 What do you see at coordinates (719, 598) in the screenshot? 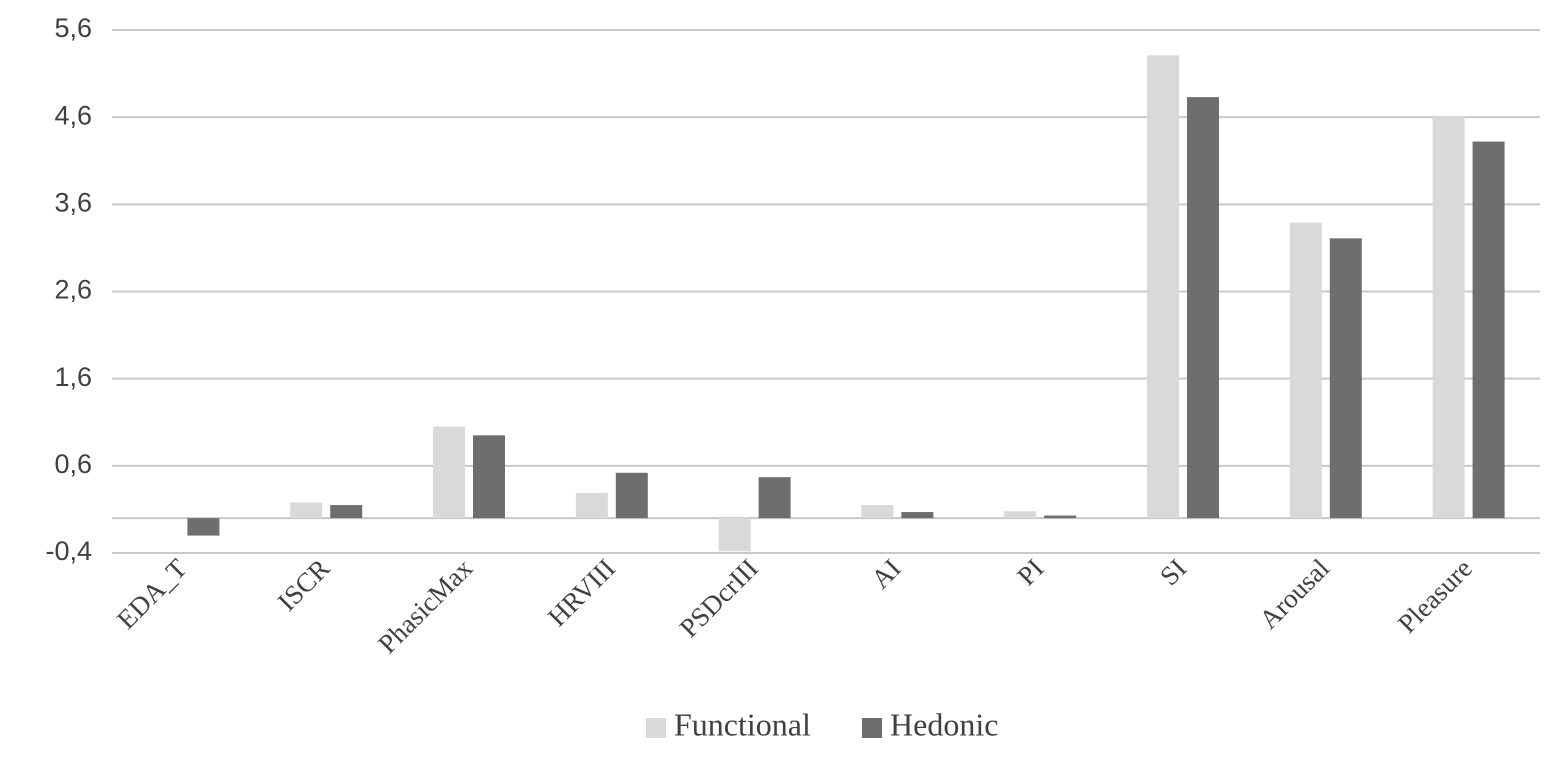
I see `x-tick-label: PSDcrIII` at bounding box center [719, 598].